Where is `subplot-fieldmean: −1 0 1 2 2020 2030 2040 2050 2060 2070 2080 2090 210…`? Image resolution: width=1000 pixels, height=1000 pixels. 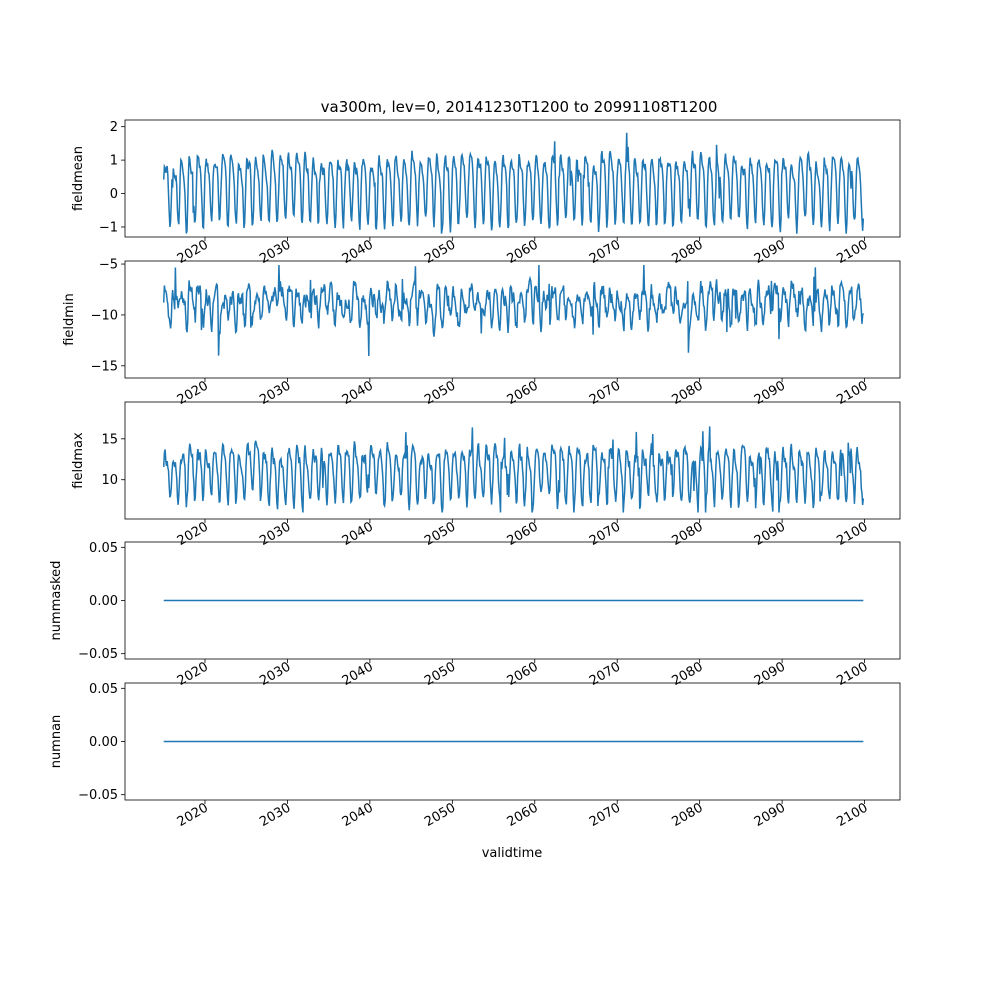
subplot-fieldmean: −1 0 1 2 2020 2030 2040 2050 2060 2070 2080 2090 210… is located at coordinates (486, 193).